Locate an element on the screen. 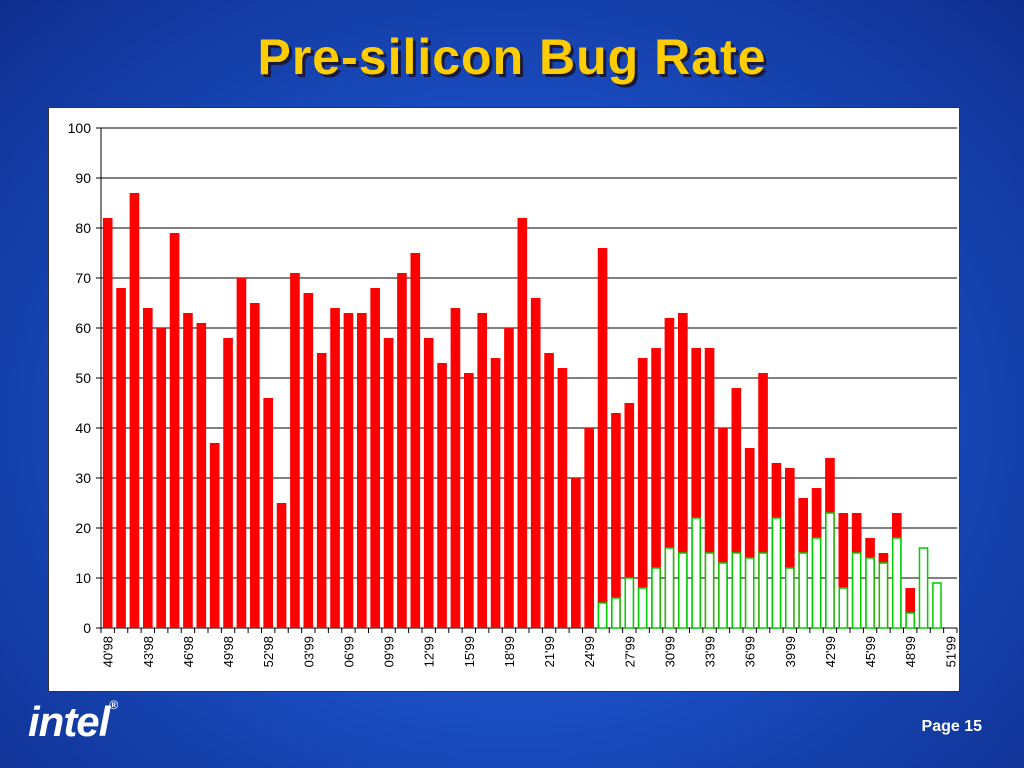 The width and height of the screenshot is (1024, 768). y-tick-label: 60 is located at coordinates (83, 328).